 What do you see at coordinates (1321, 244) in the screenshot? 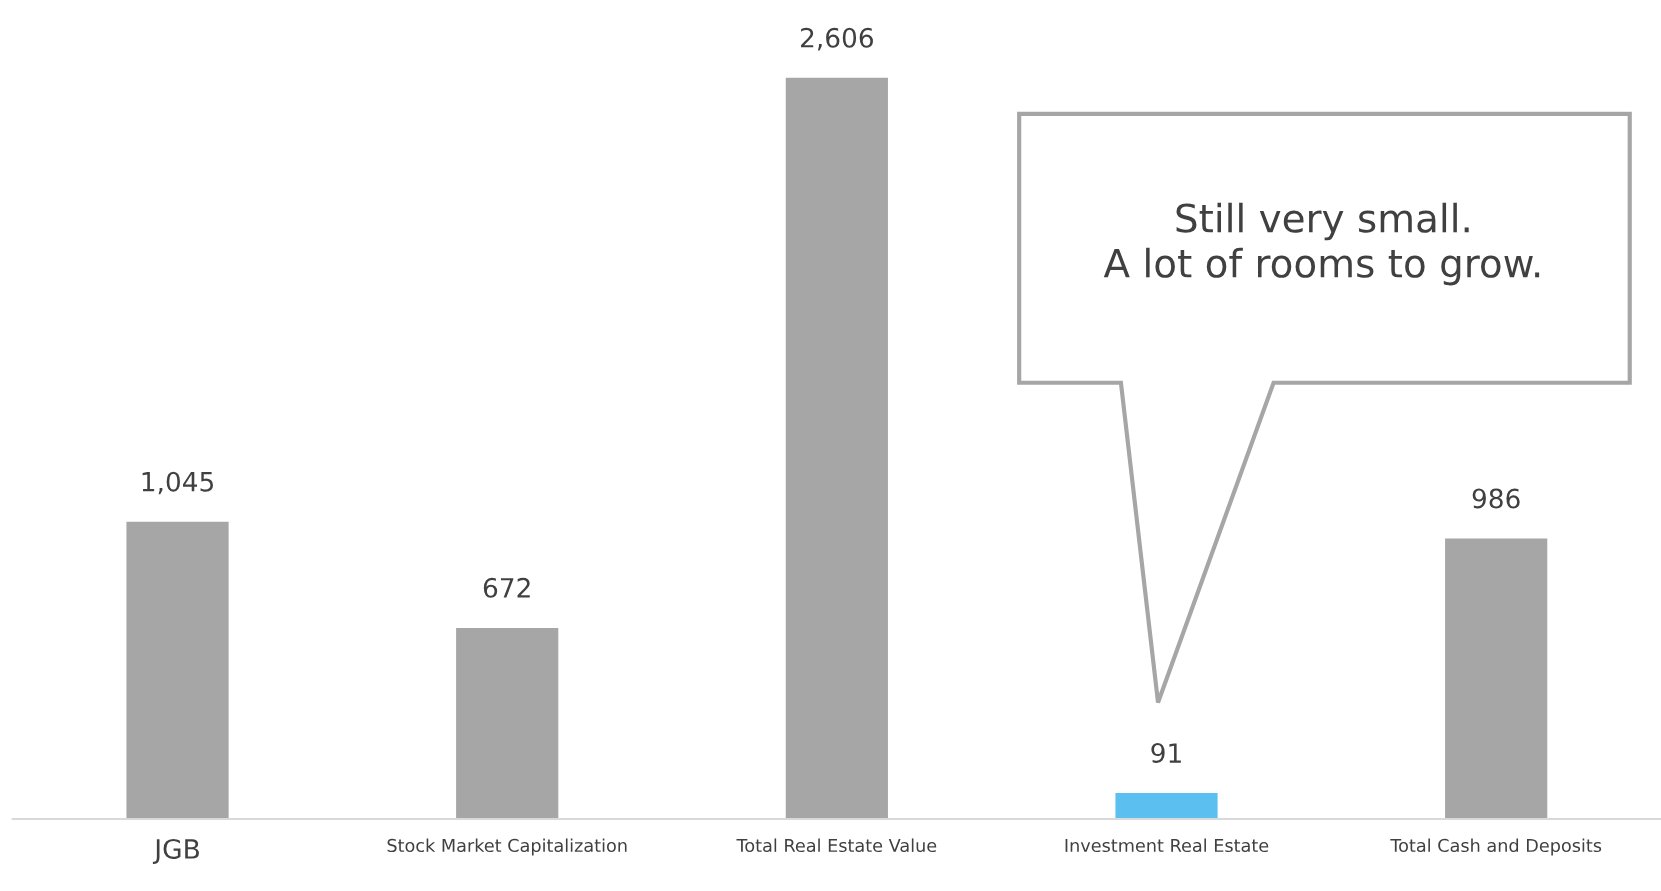
I see `annotation: Still very small. A lot of rooms to grow.` at bounding box center [1321, 244].